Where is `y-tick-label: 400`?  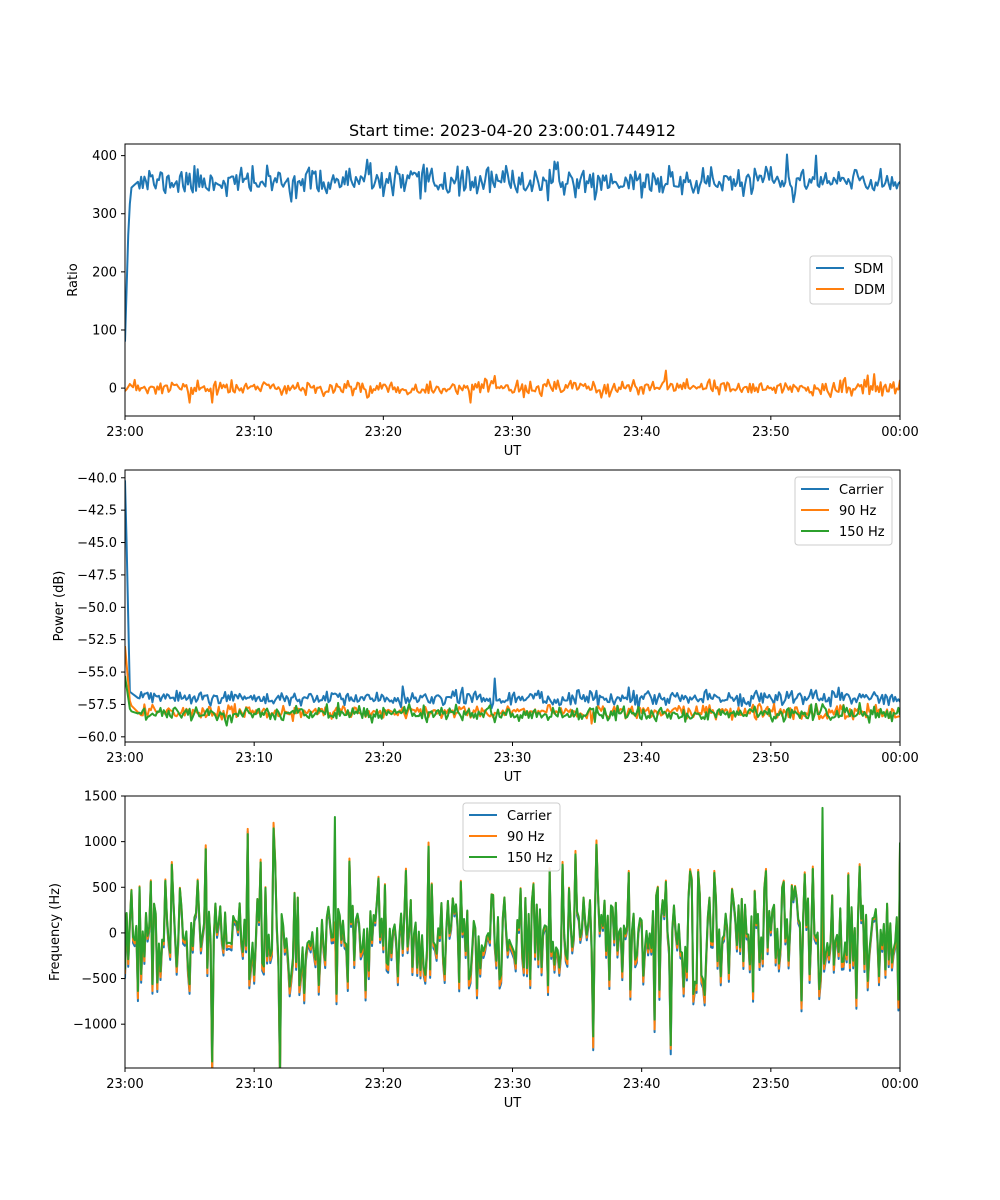 y-tick-label: 400 is located at coordinates (104, 156).